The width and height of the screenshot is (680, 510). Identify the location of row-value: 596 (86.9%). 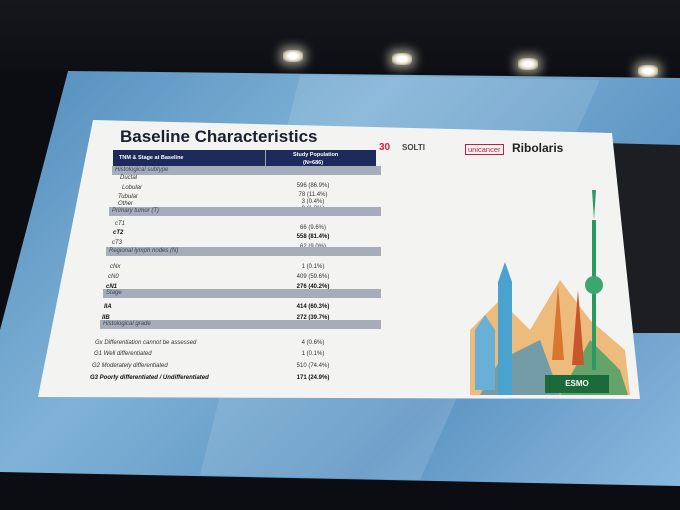
(313, 186).